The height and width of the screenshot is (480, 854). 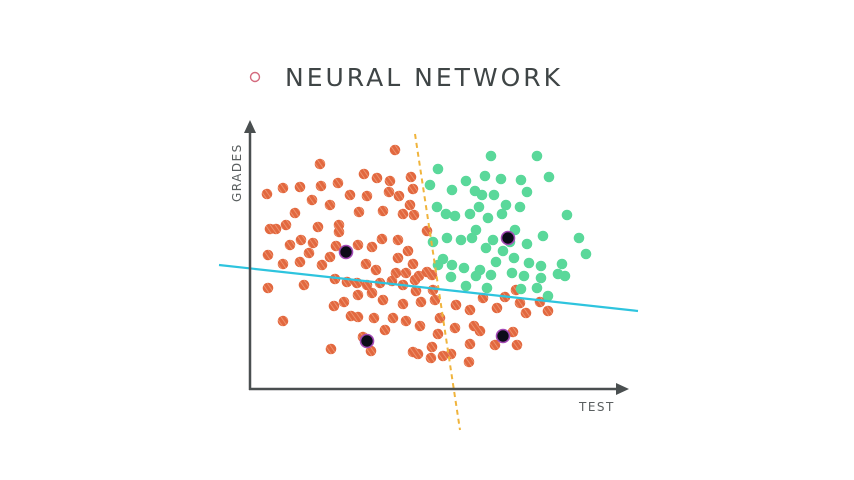 I want to click on arrow-right-icon, so click(x=622, y=389).